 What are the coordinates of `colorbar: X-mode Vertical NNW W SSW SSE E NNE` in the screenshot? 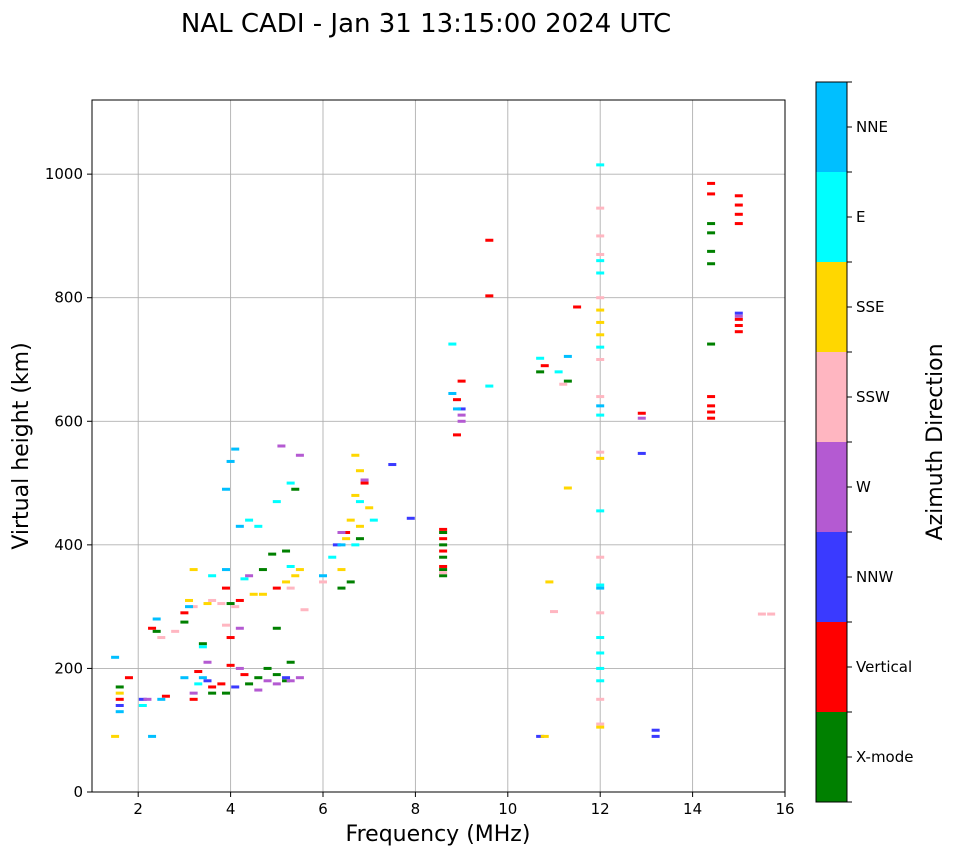 It's located at (864, 442).